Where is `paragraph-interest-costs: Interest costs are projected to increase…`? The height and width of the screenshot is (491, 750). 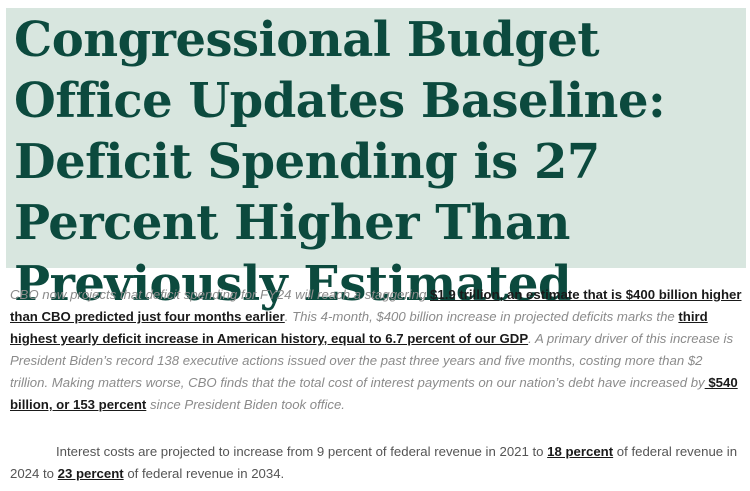
paragraph-interest-costs: Interest costs are projected to increase… is located at coordinates (376, 463).